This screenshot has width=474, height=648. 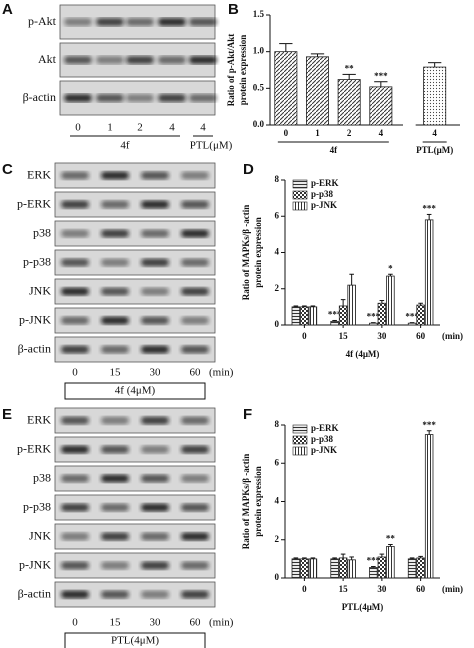 I want to click on lane-label: 30, so click(x=156, y=623).